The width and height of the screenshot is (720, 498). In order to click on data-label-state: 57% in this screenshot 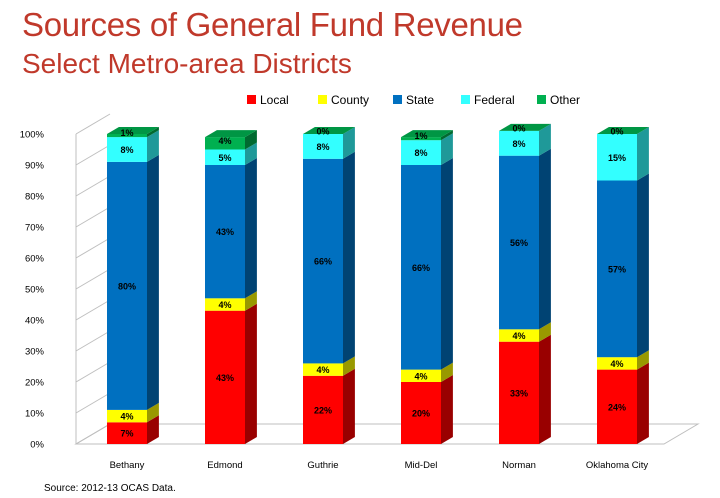, I will do `click(617, 269)`.